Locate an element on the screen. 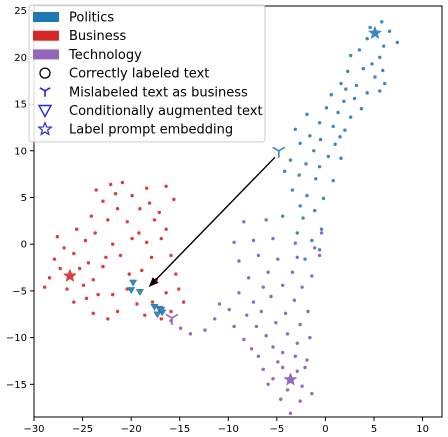 The width and height of the screenshot is (448, 437). legend-item: Politics is located at coordinates (73, 18).